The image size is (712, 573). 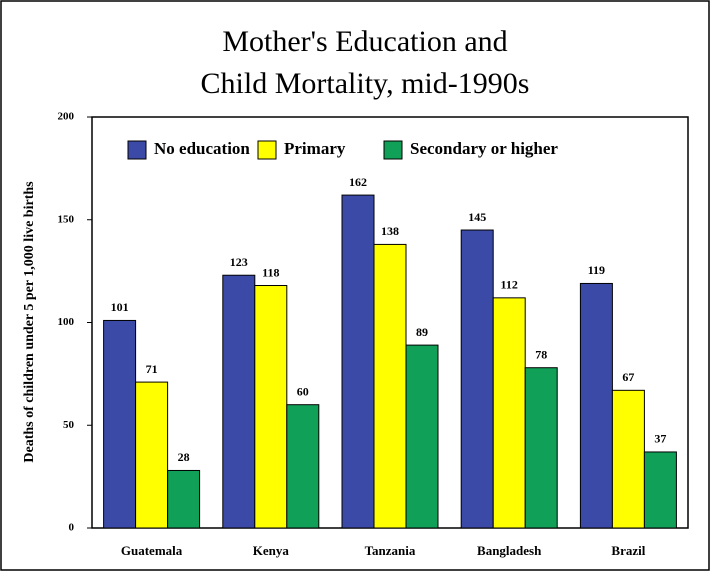 What do you see at coordinates (66, 117) in the screenshot?
I see `y-tick-label: 200` at bounding box center [66, 117].